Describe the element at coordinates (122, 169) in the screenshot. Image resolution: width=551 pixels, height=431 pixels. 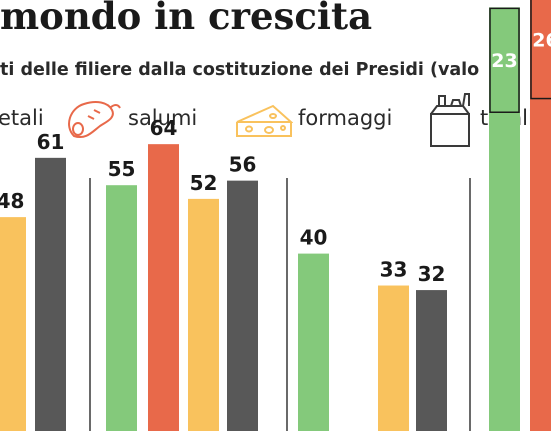
I see `value-label-vegetali-group-2: 55` at that location.